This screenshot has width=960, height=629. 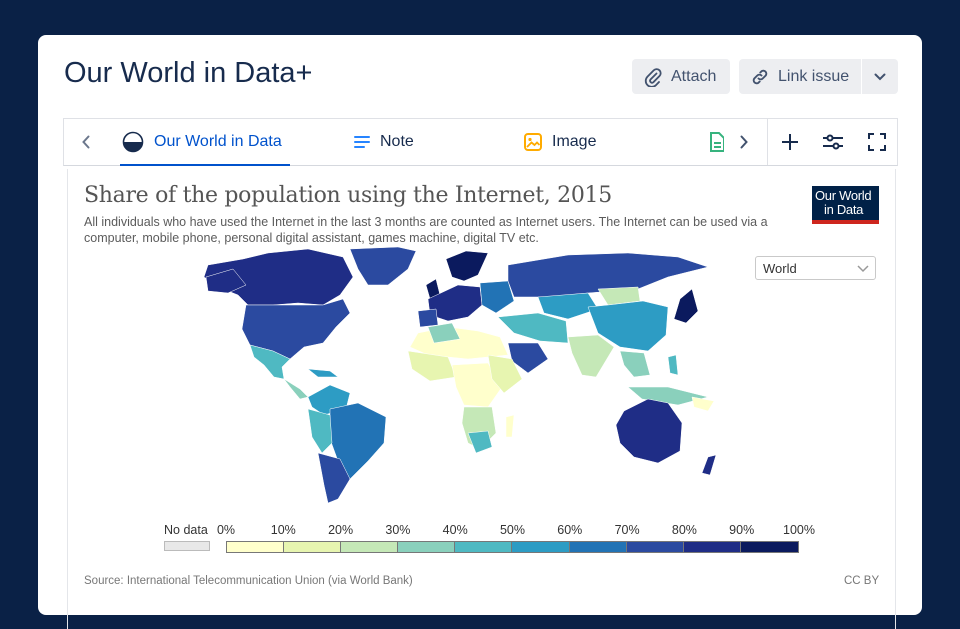 What do you see at coordinates (480, 142) in the screenshot?
I see `tab-bar: Our World in Data Note Image` at bounding box center [480, 142].